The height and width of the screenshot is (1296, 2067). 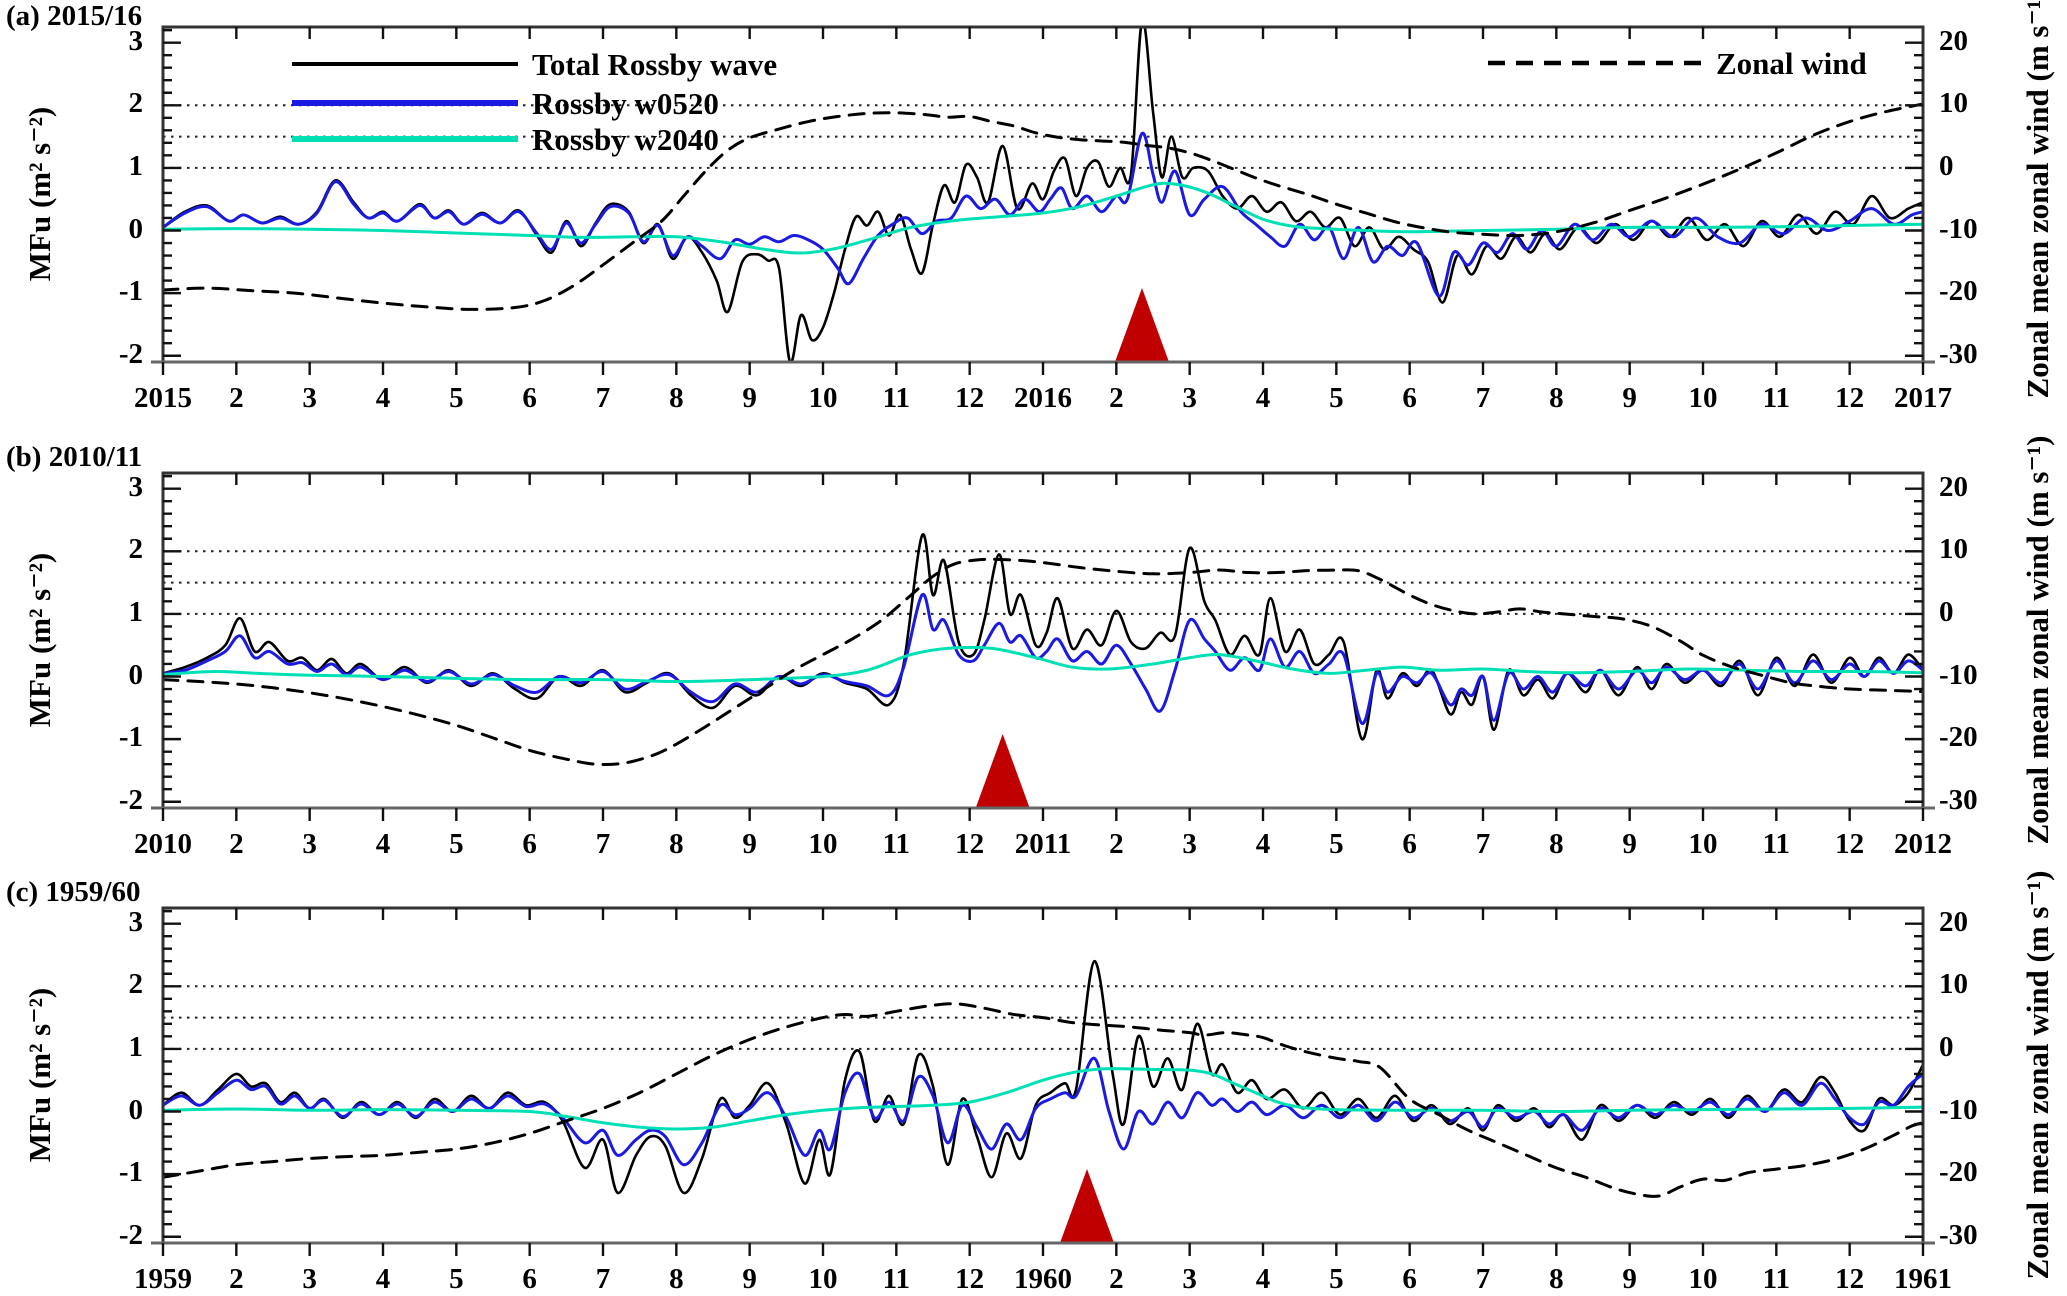 I want to click on x-tick-label: 2016, so click(x=1043, y=398).